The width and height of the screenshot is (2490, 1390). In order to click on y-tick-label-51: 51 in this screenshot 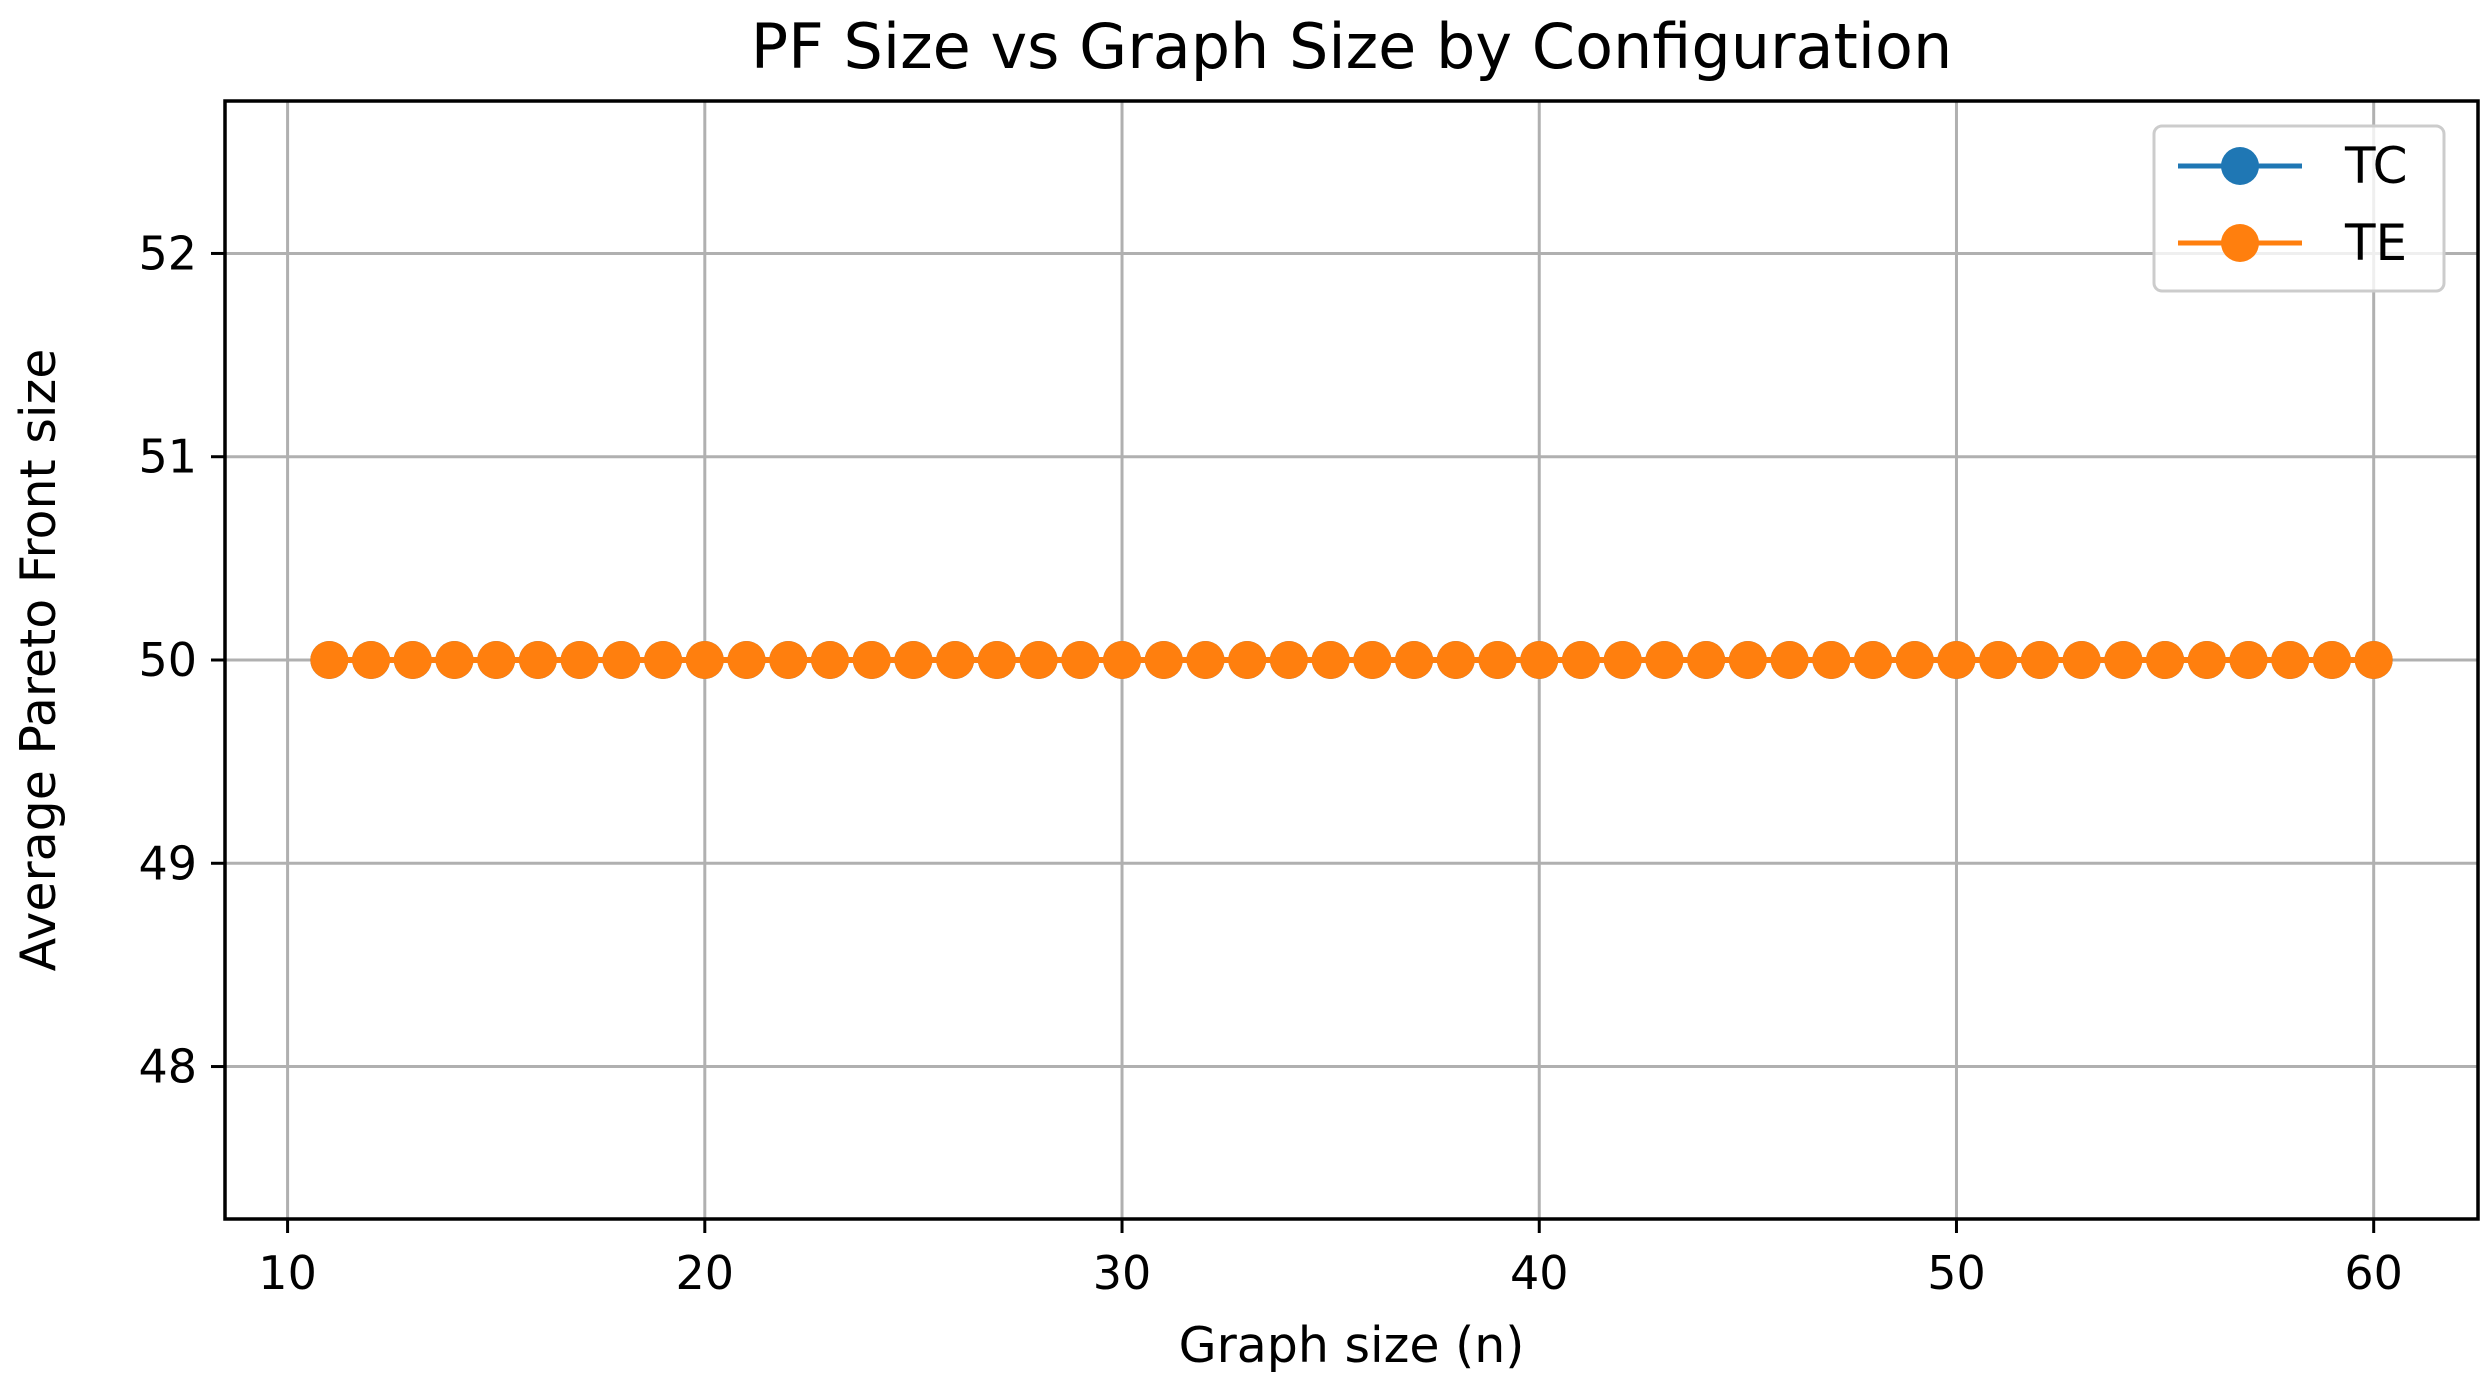, I will do `click(167, 457)`.